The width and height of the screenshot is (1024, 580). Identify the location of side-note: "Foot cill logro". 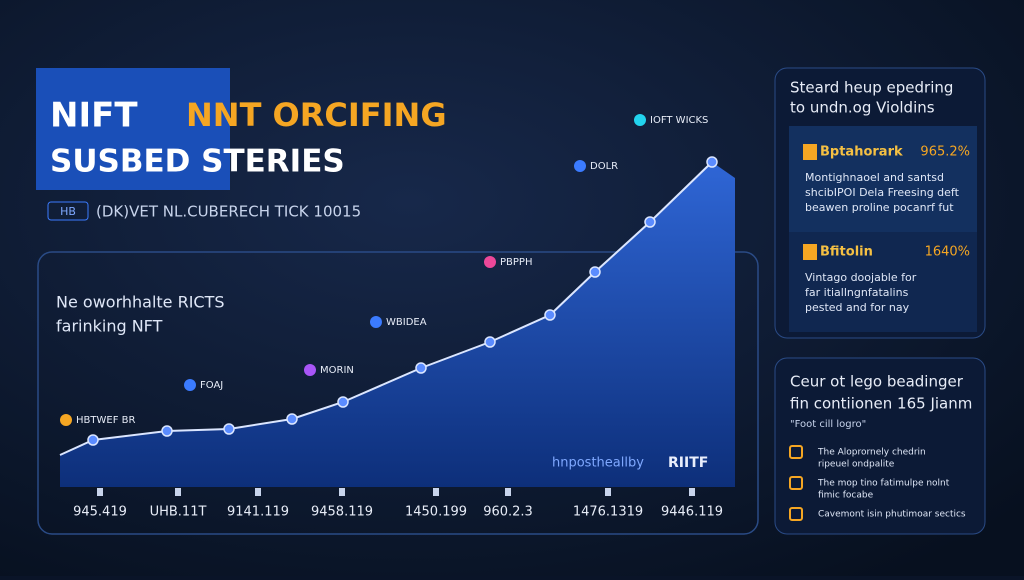
(828, 424).